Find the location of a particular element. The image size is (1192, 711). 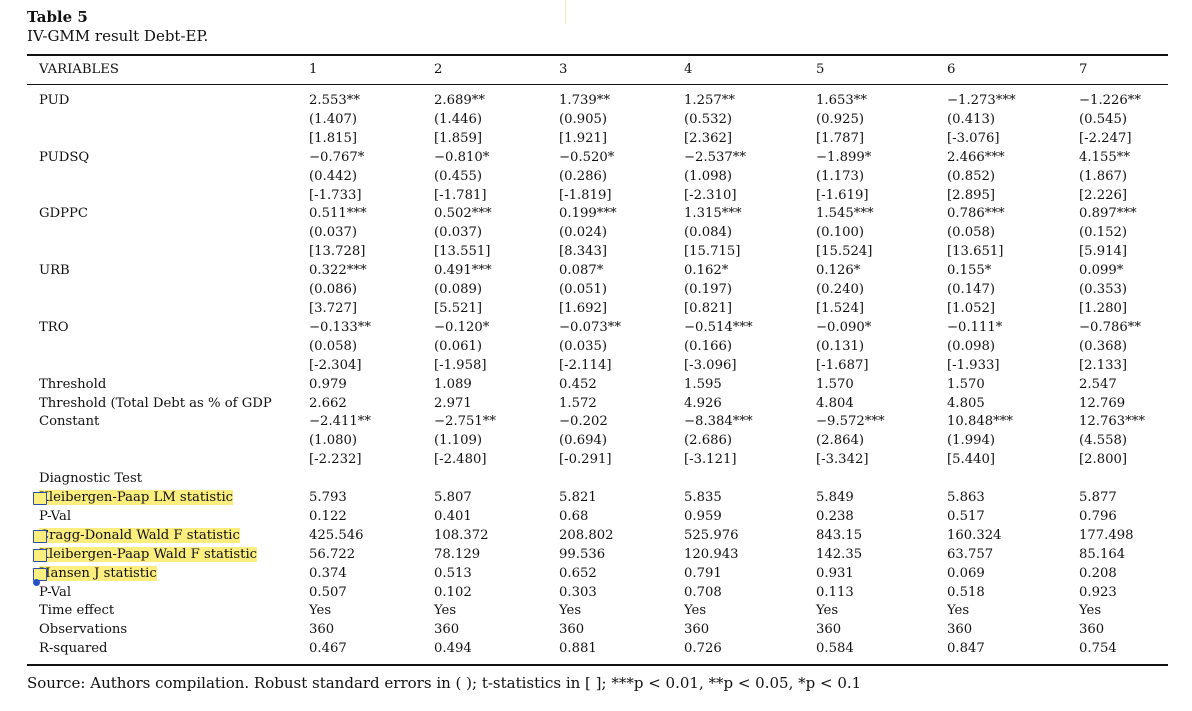

header-variables: VARIABLES is located at coordinates (79, 69).